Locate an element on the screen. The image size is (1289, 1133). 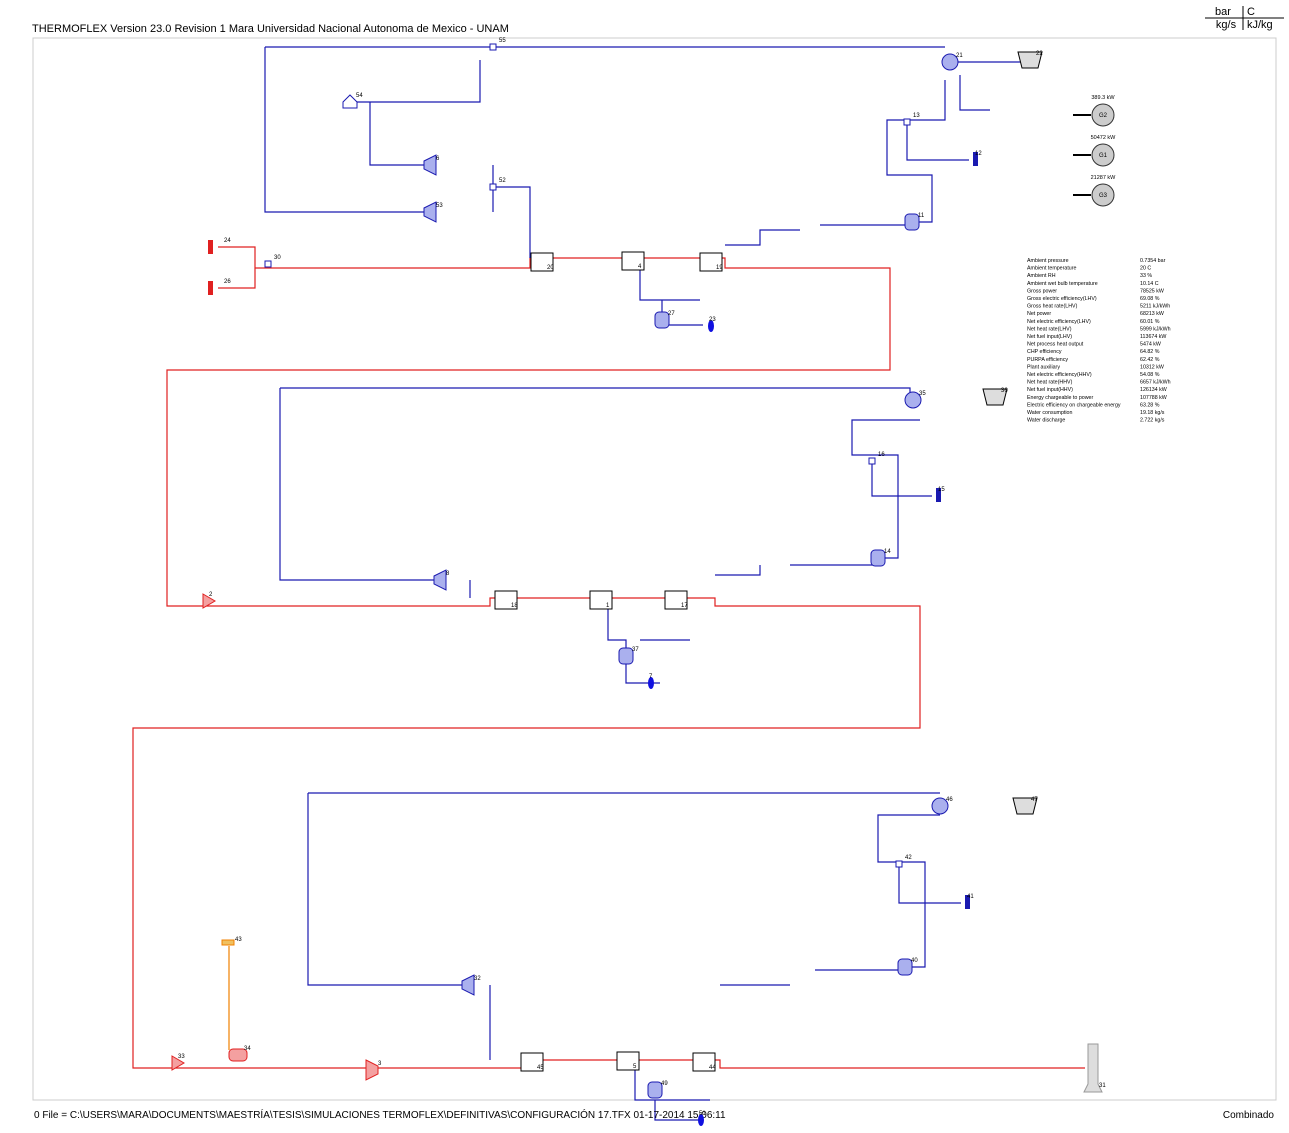
summary-value: 69.08 % is located at coordinates (1150, 299).